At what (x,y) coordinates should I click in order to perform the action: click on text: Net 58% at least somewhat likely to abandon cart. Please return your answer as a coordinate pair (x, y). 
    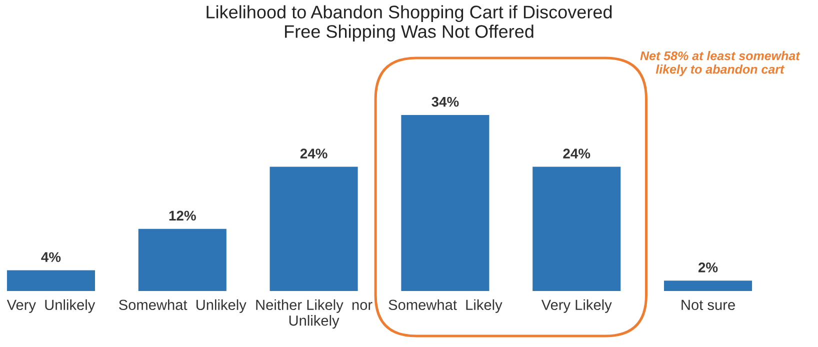
    Looking at the image, I should click on (720, 63).